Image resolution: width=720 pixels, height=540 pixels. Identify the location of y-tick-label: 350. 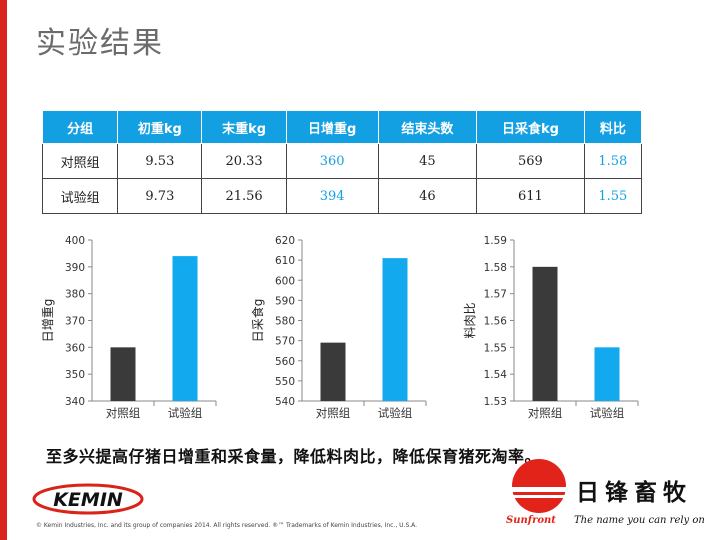
(75, 375).